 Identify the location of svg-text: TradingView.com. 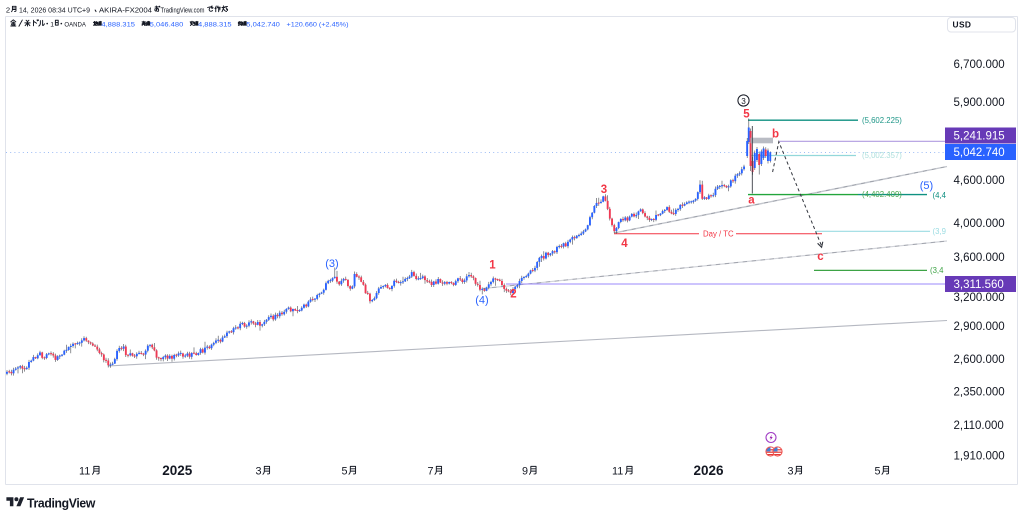
(183, 9).